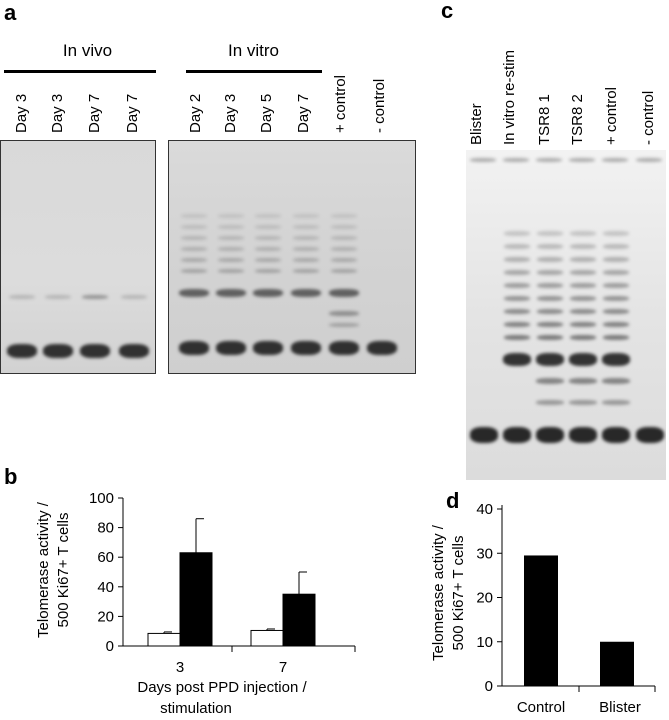  Describe the element at coordinates (53, 569) in the screenshot. I see `y-axis-label: Telomerase activity / 500 Ki67+ T cells` at that location.